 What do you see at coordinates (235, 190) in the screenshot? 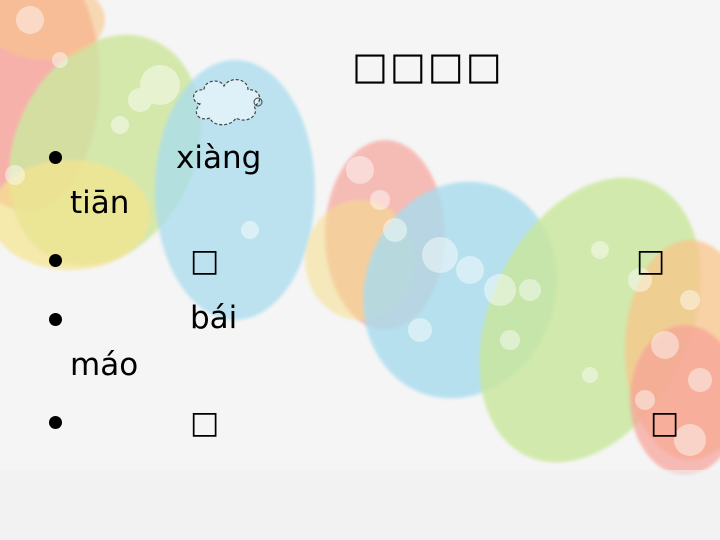
I see `blue-petal-left` at bounding box center [235, 190].